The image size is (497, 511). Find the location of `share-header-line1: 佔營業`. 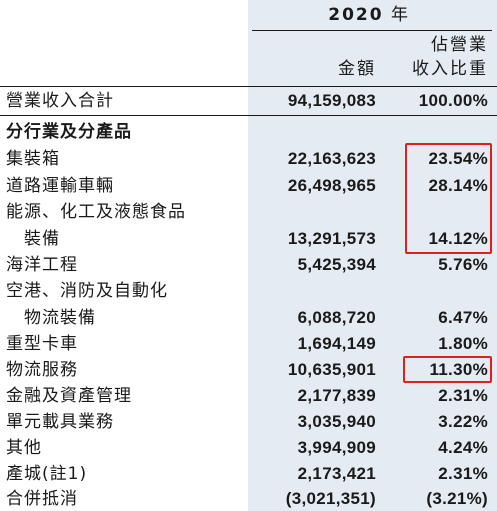

share-header-line1: 佔營業 is located at coordinates (459, 45).